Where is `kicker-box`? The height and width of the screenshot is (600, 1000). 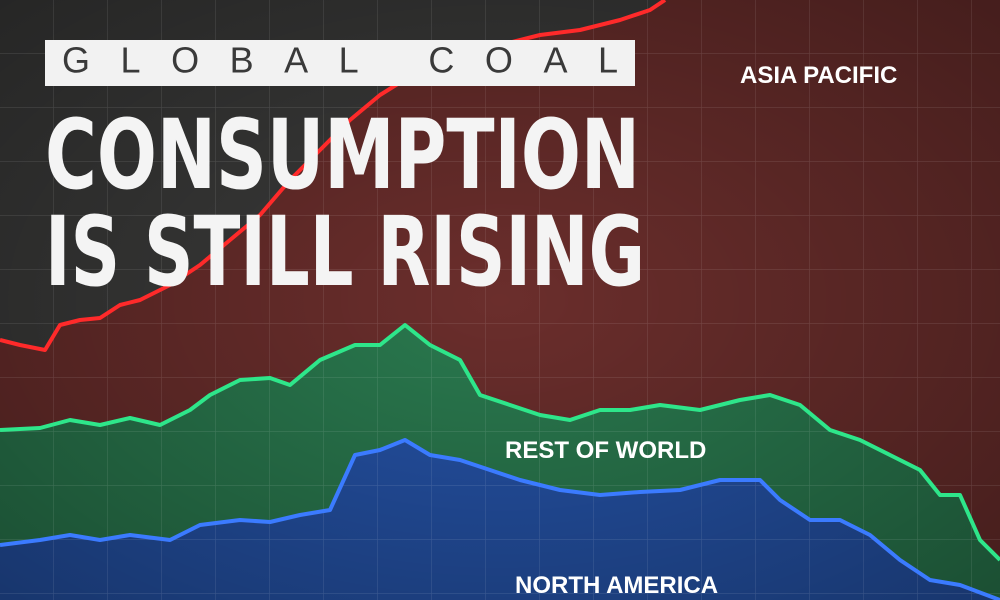
kicker-box is located at coordinates (340, 63).